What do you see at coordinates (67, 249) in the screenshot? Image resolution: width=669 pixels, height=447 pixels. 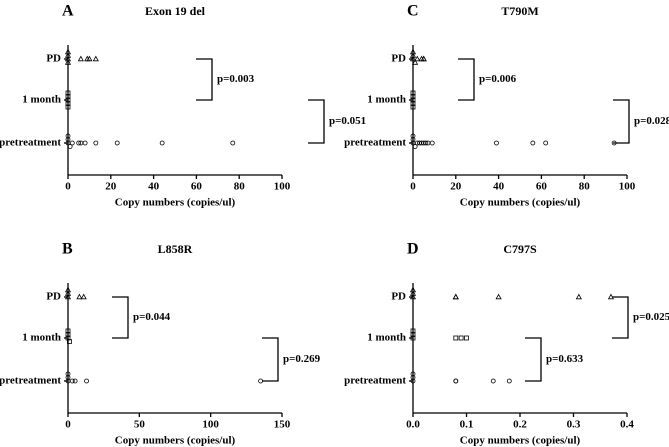 I see `panel-letter: B` at bounding box center [67, 249].